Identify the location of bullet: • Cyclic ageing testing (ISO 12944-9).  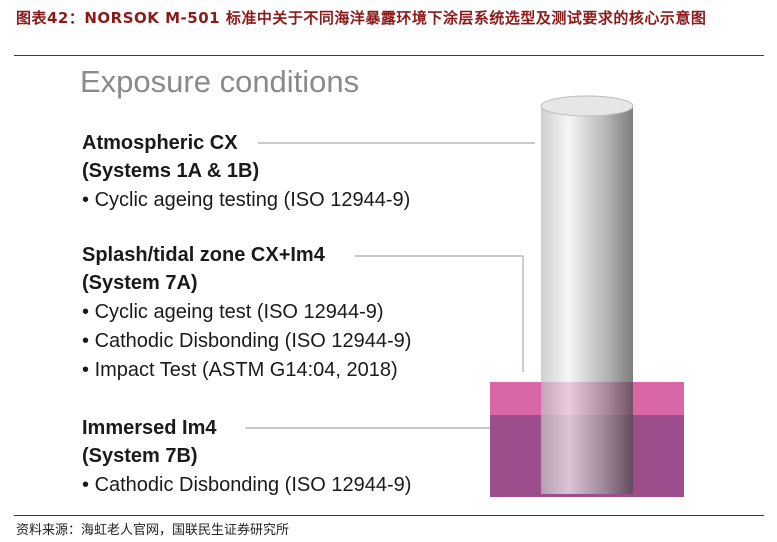
(246, 200).